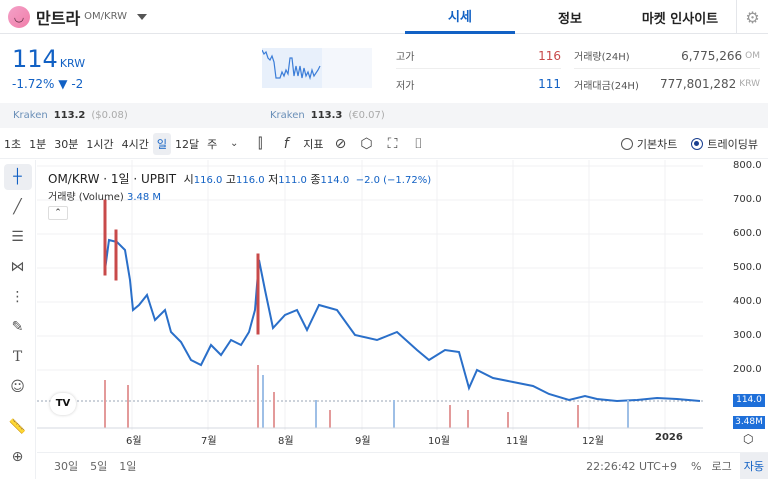 This screenshot has height=479, width=768. I want to click on volume-tag: 3.48M, so click(749, 422).